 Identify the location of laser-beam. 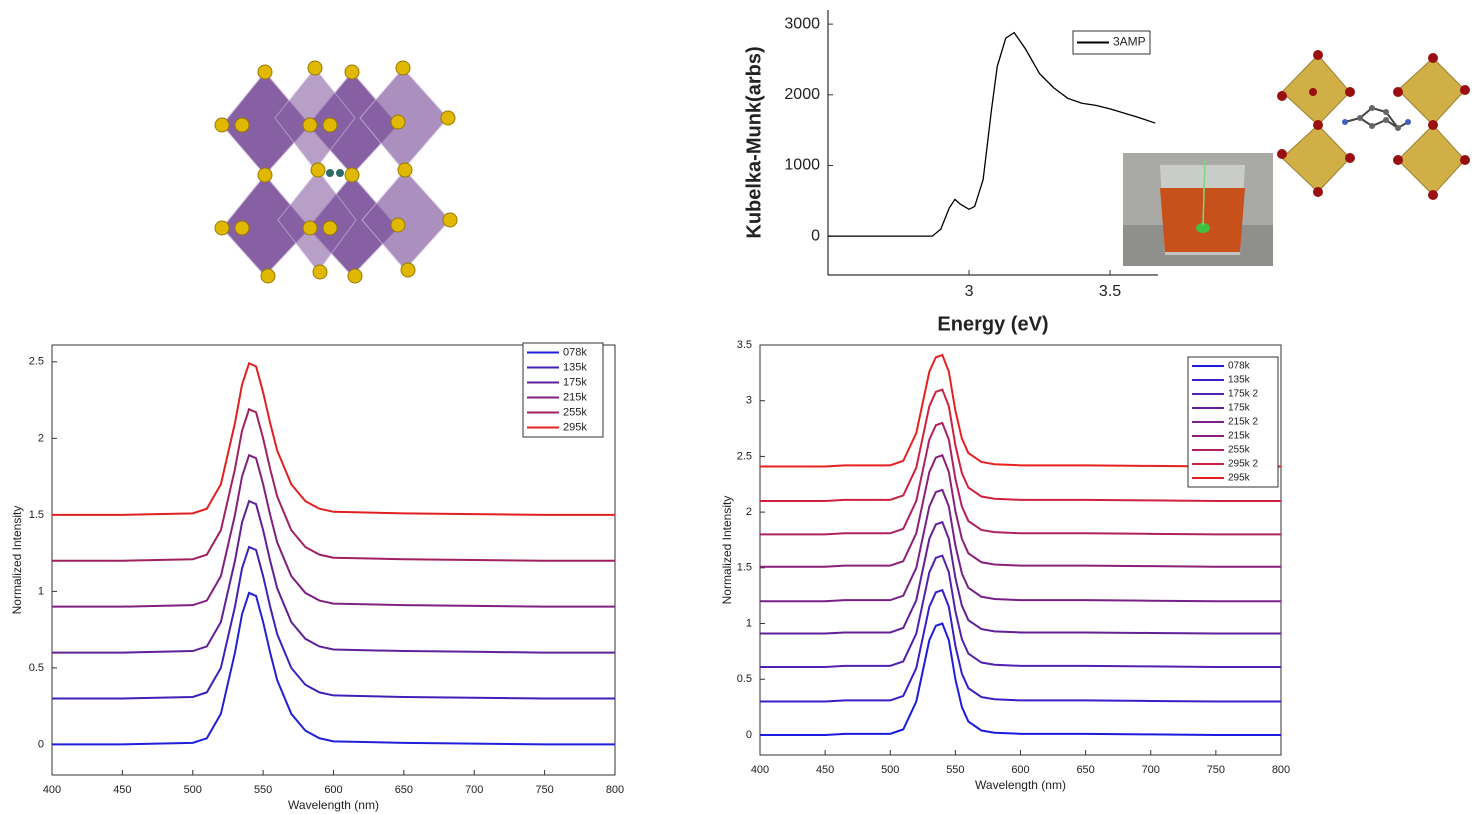
(1204, 192).